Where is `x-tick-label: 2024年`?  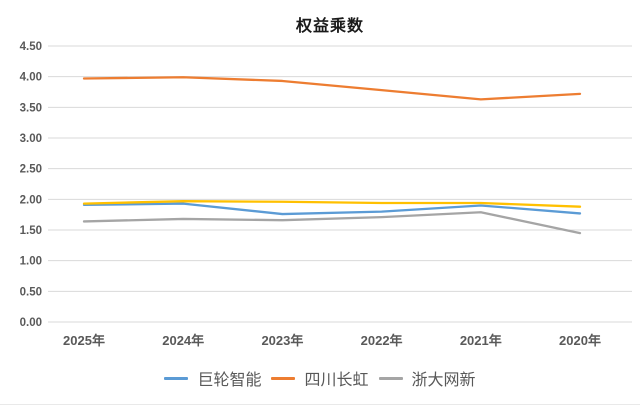 x-tick-label: 2024年 is located at coordinates (183, 340).